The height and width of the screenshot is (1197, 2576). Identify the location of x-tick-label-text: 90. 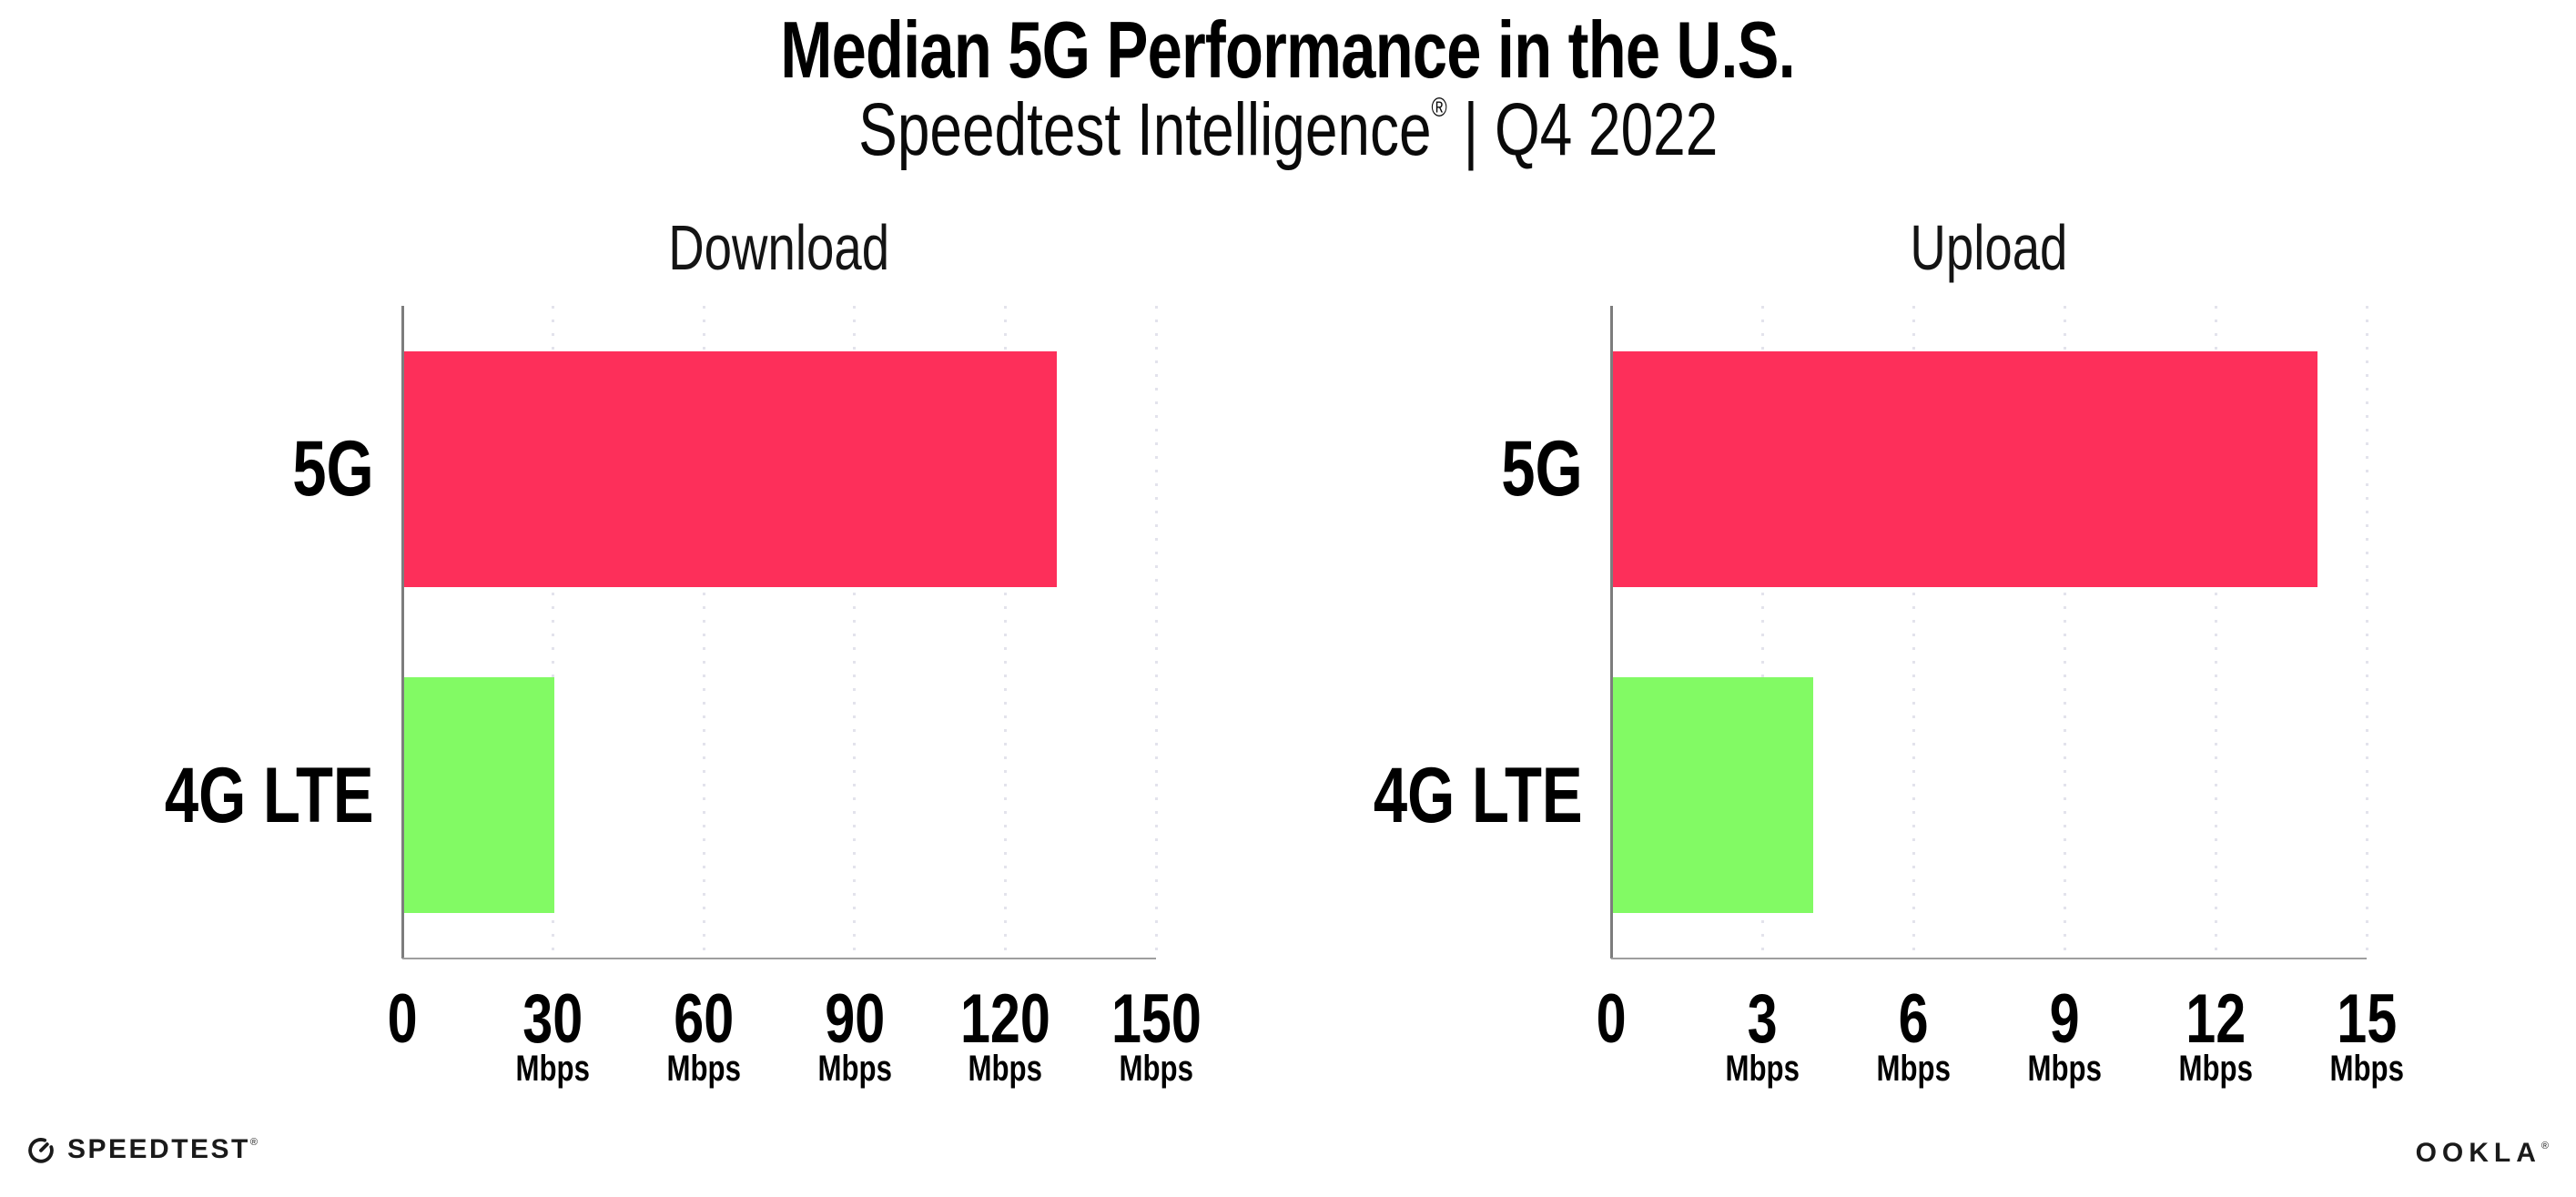
(854, 1019).